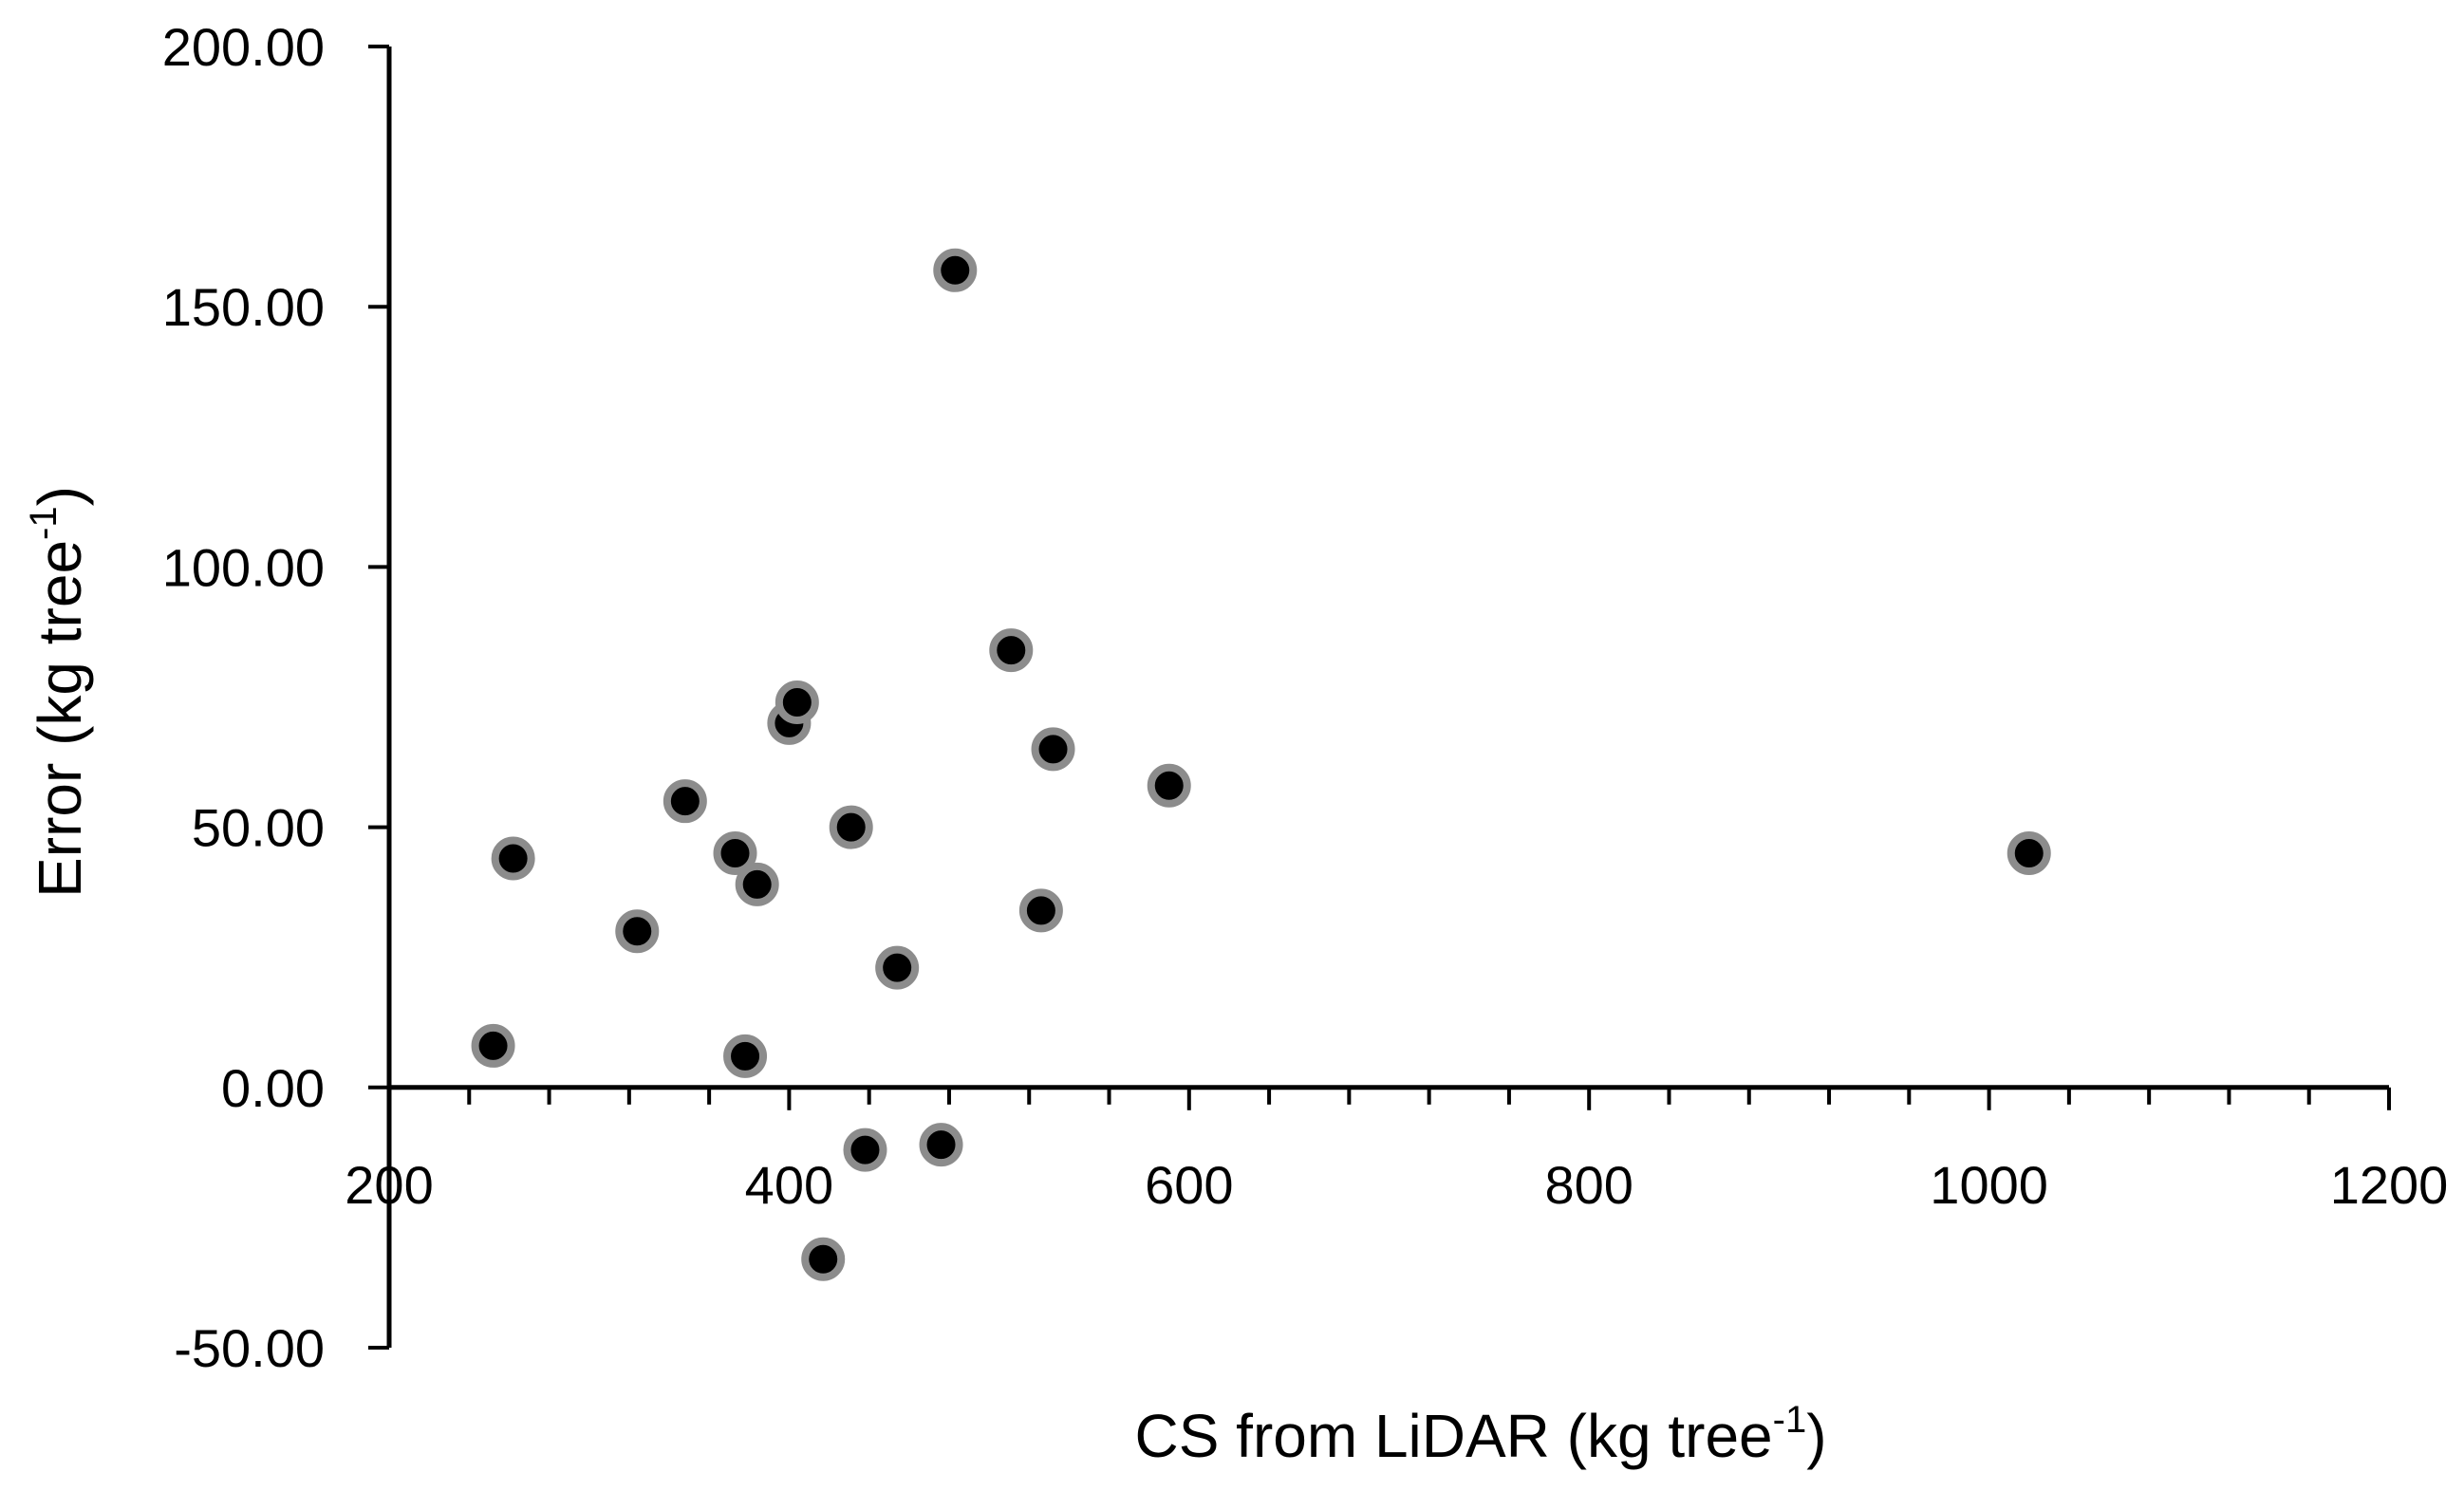  I want to click on y-axis-title: Error (kg tree-1), so click(59, 692).